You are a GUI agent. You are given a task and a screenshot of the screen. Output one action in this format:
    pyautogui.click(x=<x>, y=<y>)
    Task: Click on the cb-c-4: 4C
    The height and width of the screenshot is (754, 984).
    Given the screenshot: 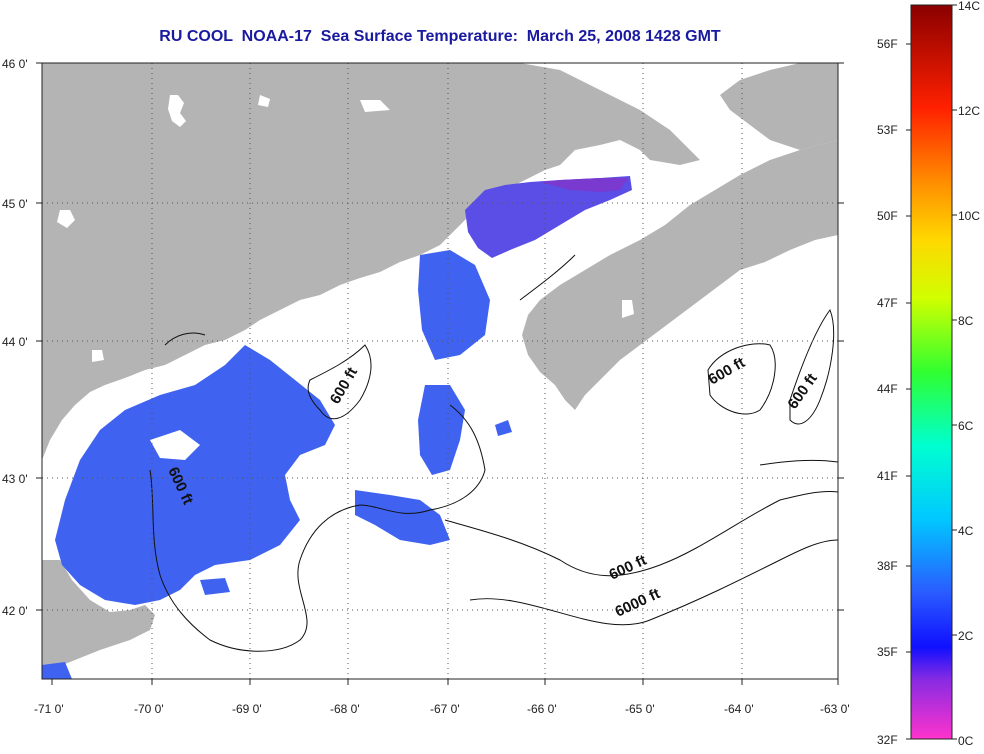 What is the action you would take?
    pyautogui.click(x=966, y=531)
    